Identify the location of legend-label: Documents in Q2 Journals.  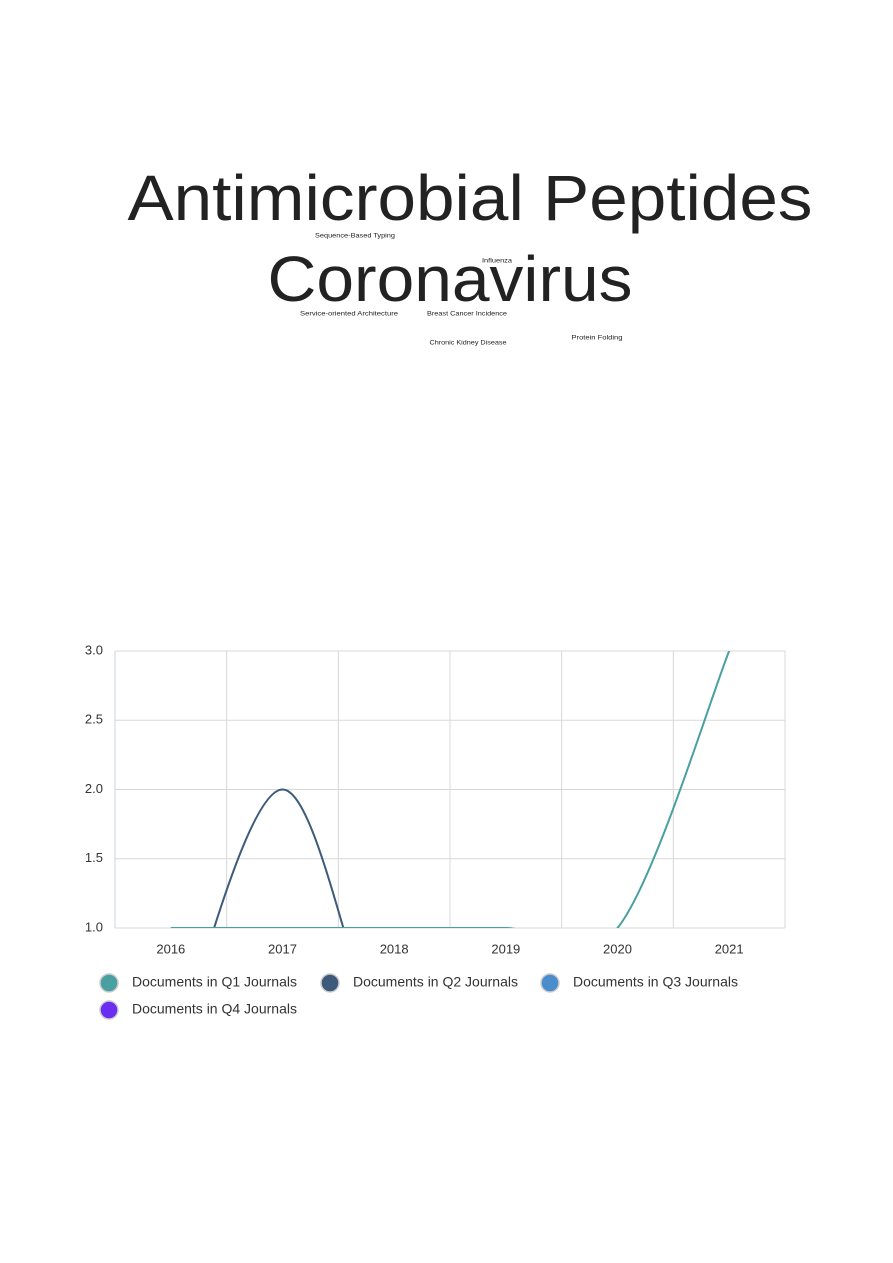
(435, 982).